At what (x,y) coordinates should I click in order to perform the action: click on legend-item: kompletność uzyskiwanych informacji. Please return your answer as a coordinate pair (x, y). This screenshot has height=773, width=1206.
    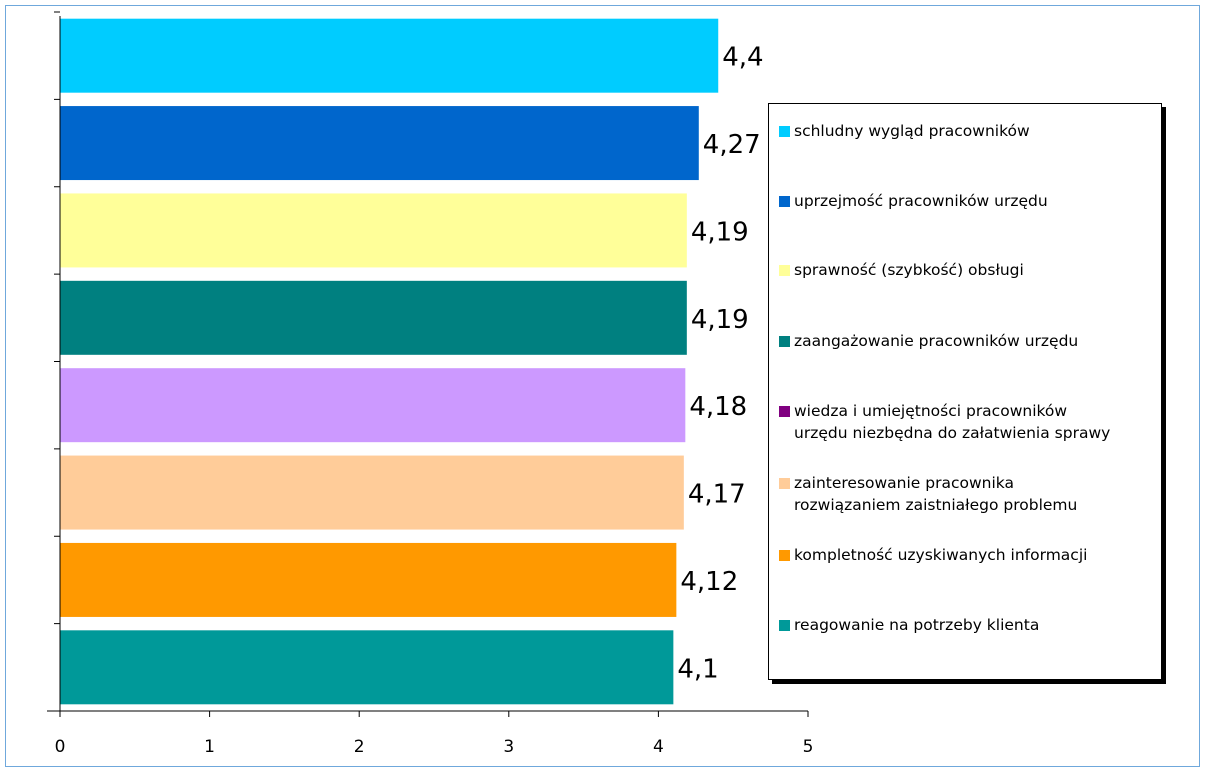
    Looking at the image, I should click on (933, 555).